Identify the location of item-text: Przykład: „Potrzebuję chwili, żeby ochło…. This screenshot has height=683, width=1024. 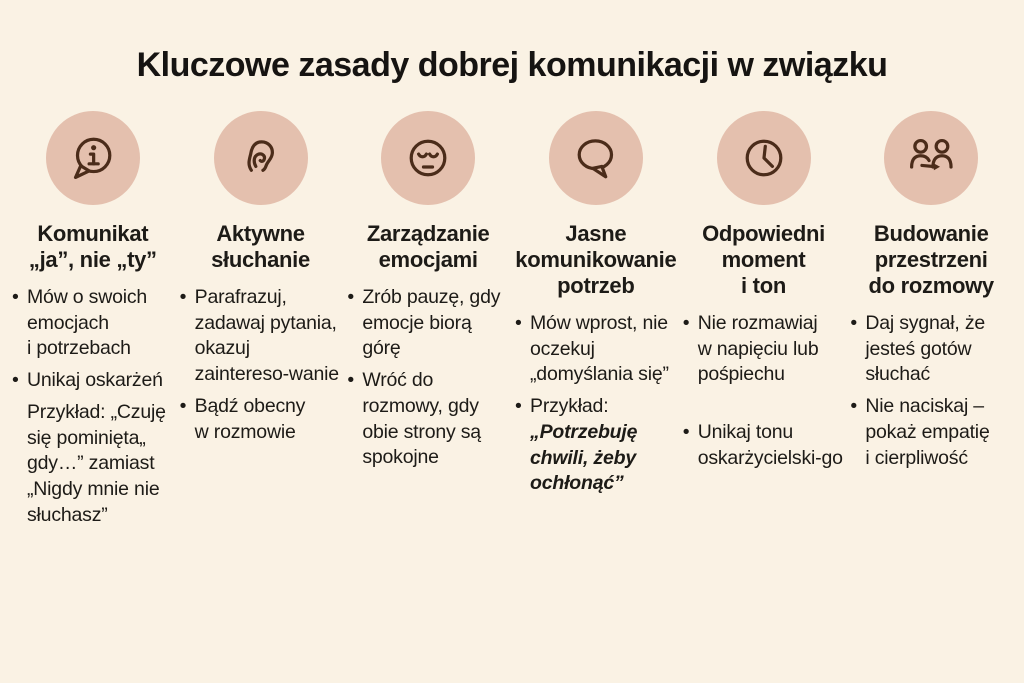
(603, 445).